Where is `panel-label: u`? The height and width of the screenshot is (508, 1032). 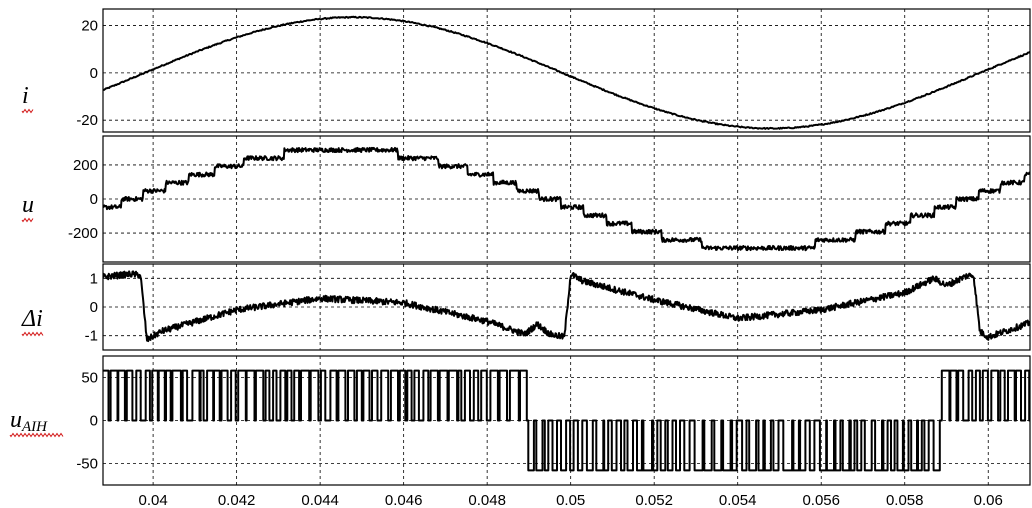 panel-label: u is located at coordinates (28, 205).